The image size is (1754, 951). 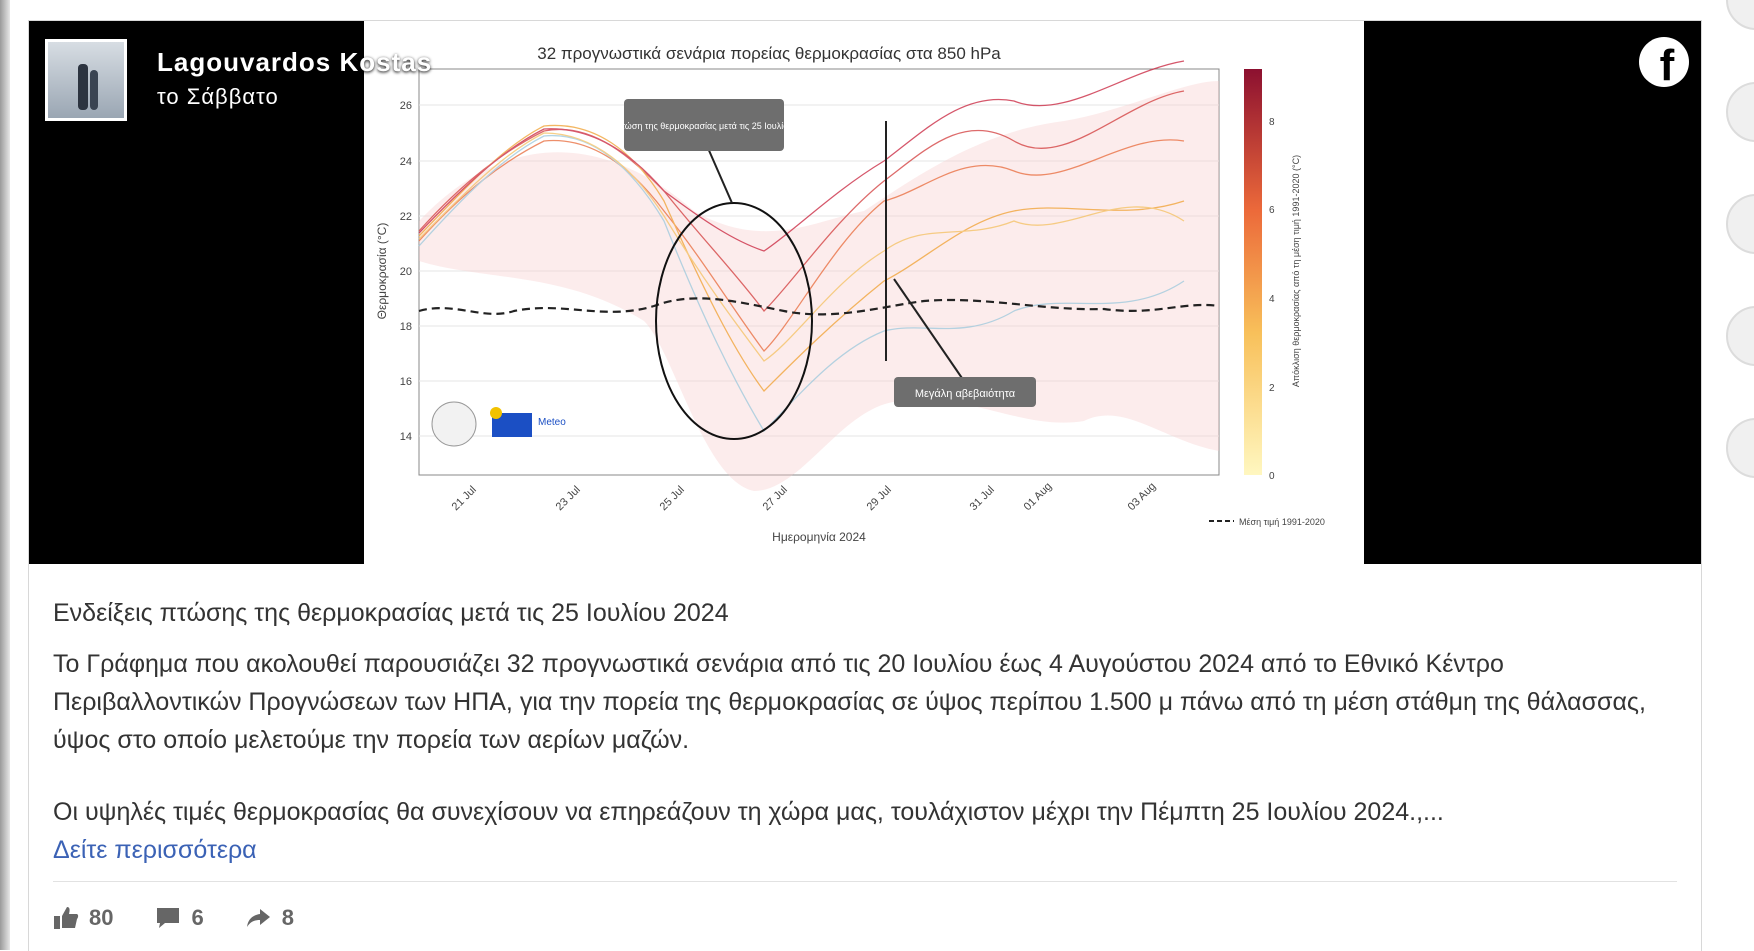 What do you see at coordinates (86, 80) in the screenshot?
I see `avatar` at bounding box center [86, 80].